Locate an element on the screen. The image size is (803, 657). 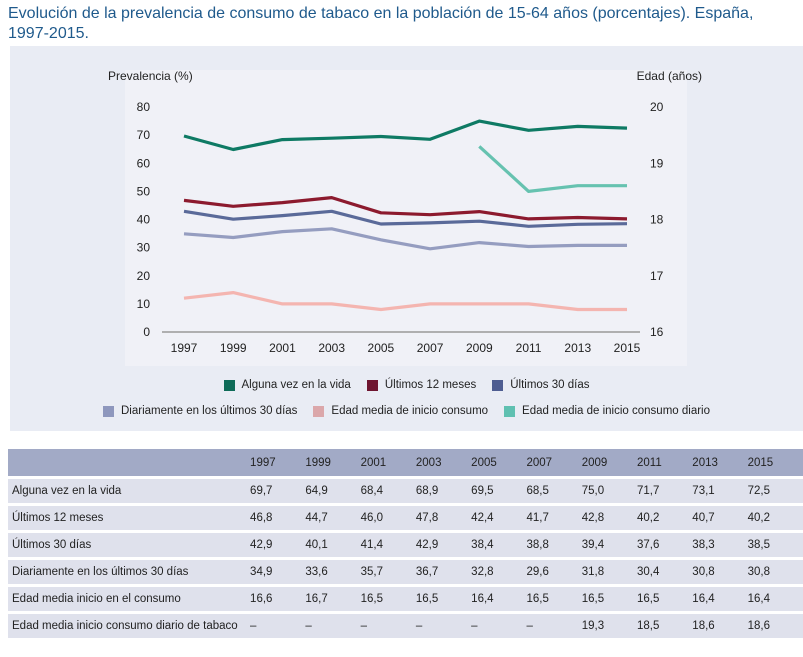
table-cell: 47,8 is located at coordinates (443, 518).